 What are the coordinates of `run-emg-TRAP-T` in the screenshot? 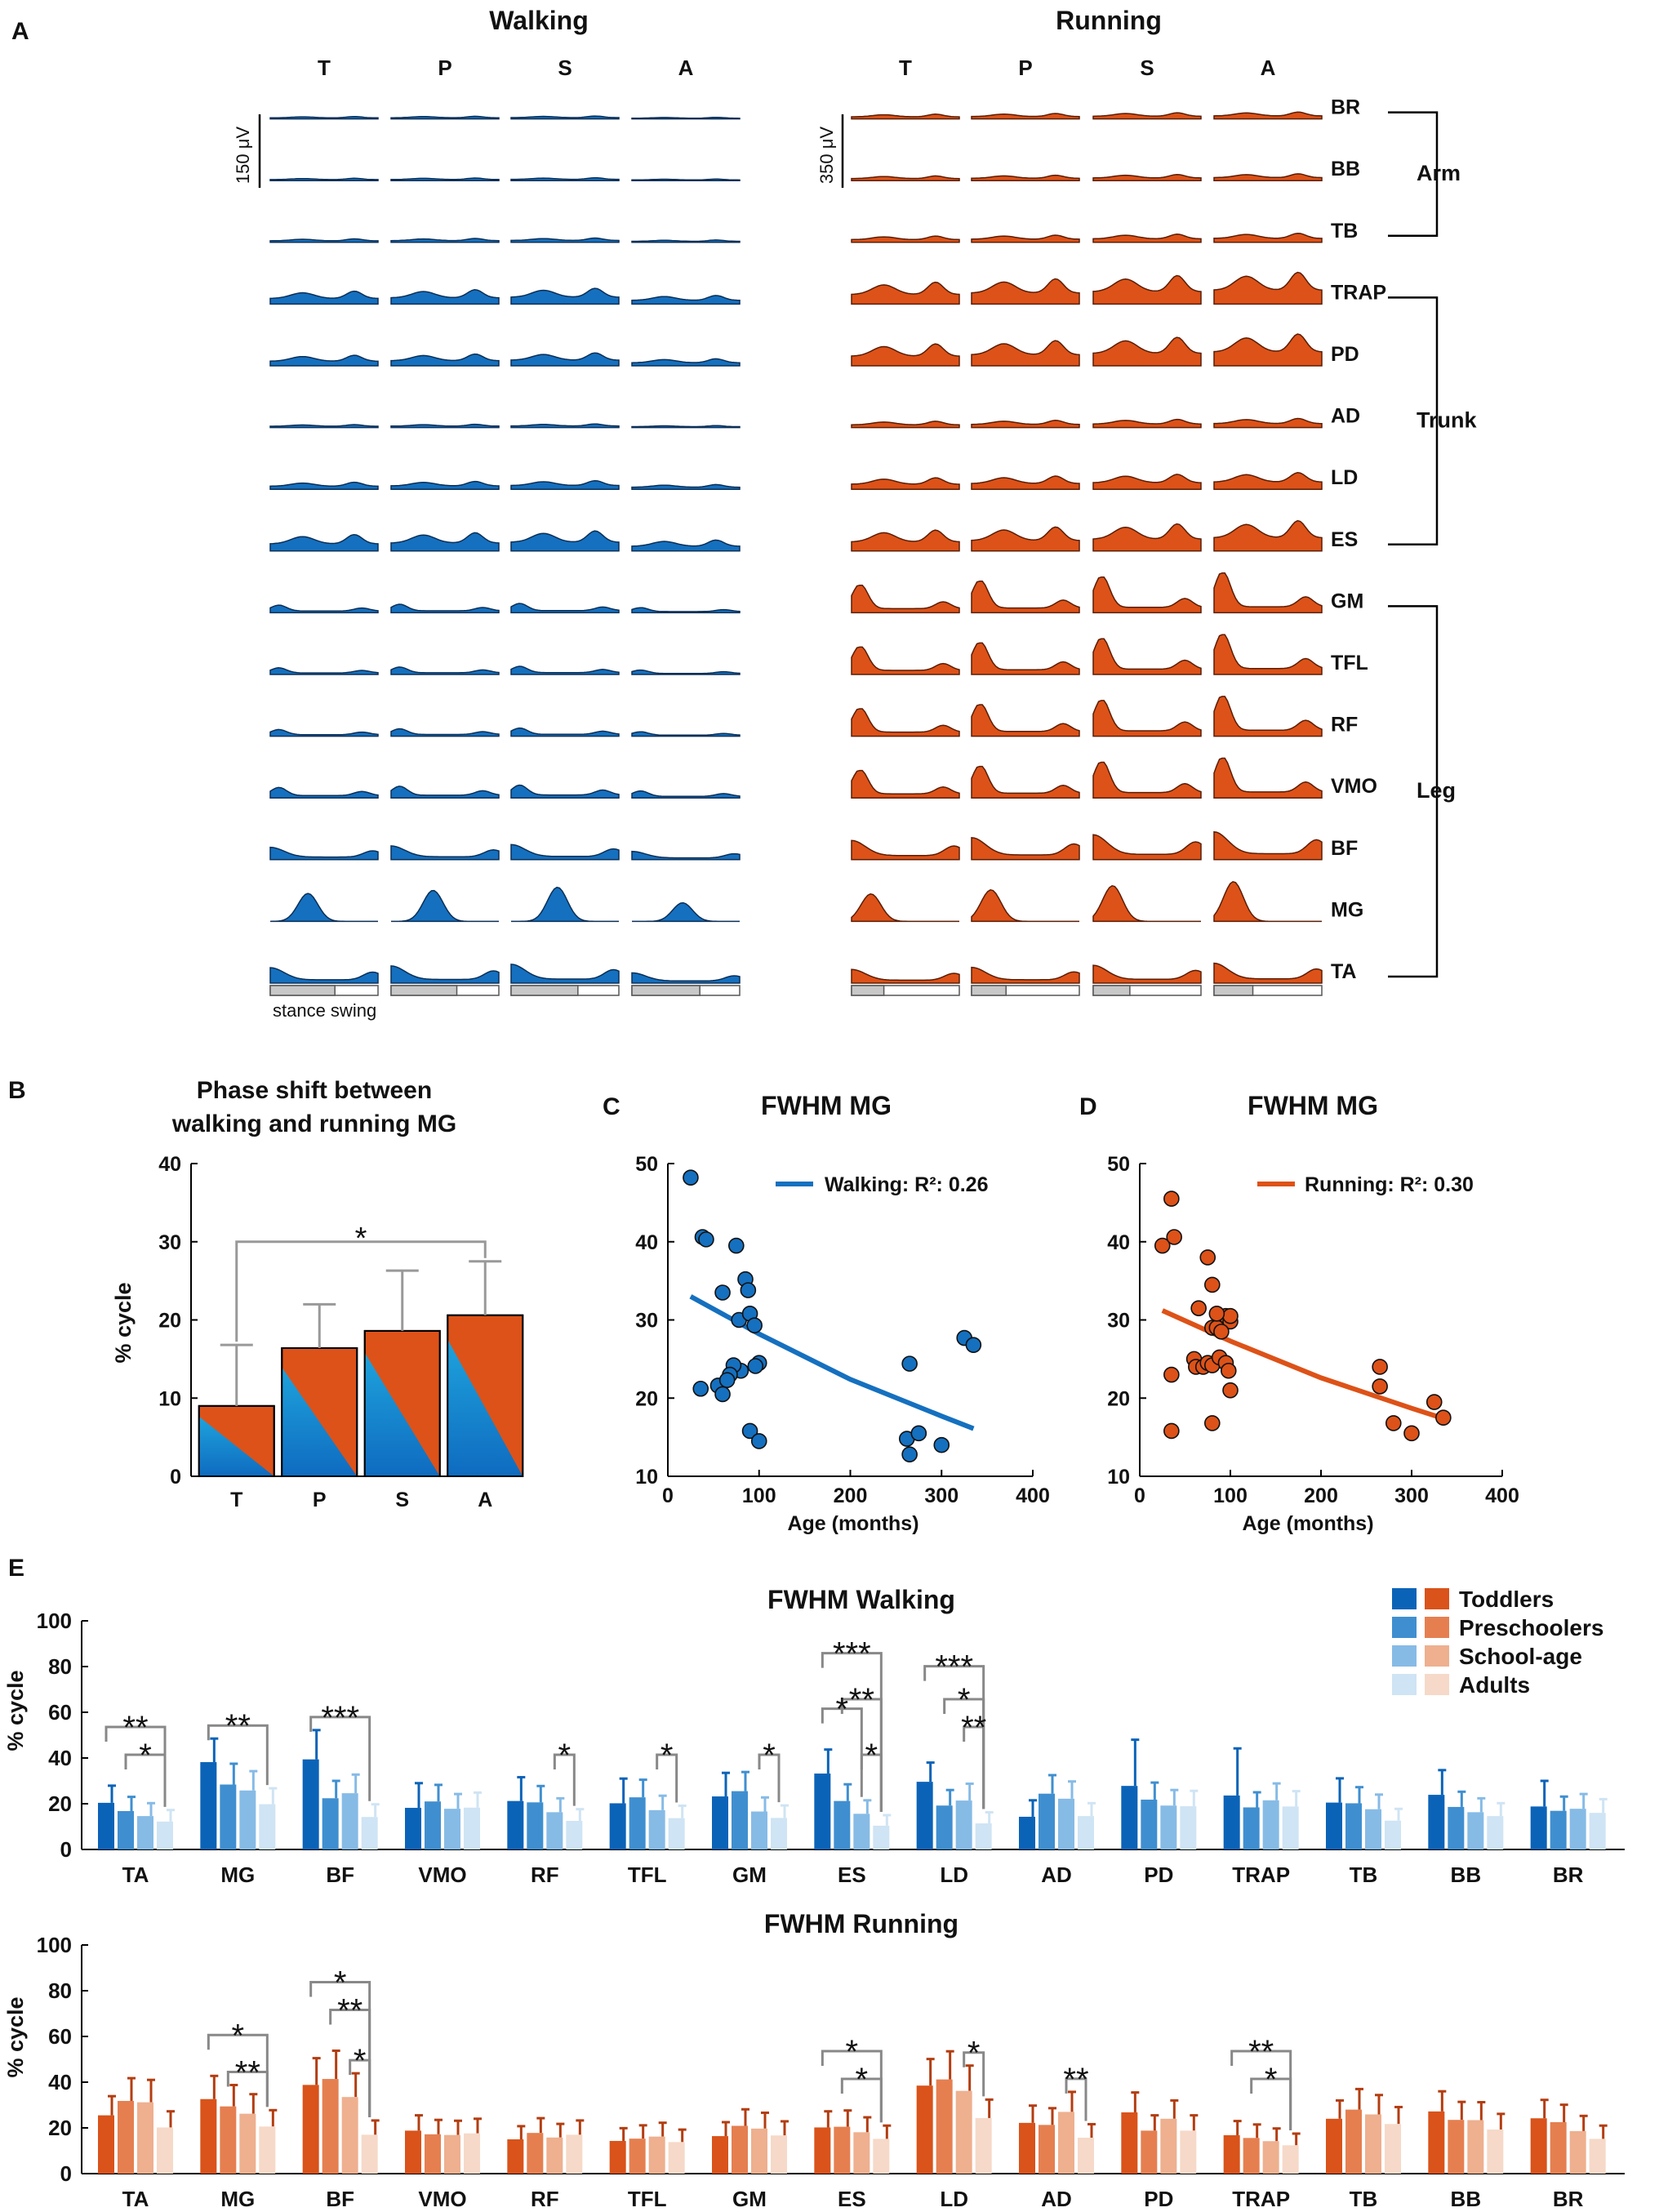 It's located at (906, 293).